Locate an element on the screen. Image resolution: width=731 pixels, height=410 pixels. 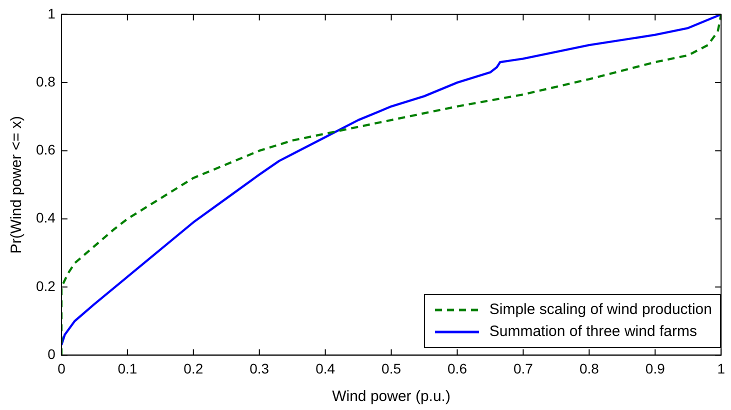
x-tick-label: 0.9 is located at coordinates (655, 368).